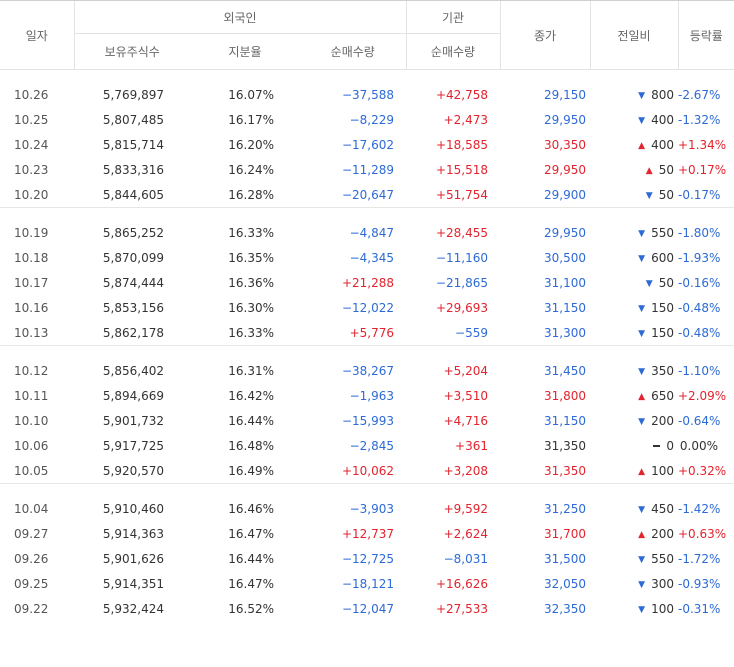  Describe the element at coordinates (662, 395) in the screenshot. I see `change-value: 650` at that location.